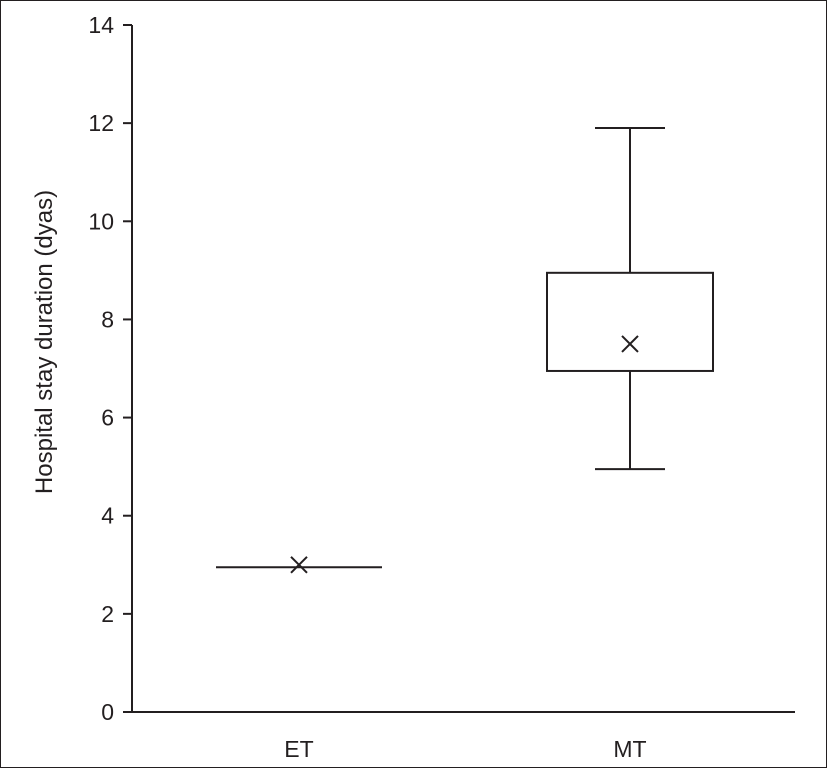 The width and height of the screenshot is (827, 768). What do you see at coordinates (101, 123) in the screenshot?
I see `y-tick-label: 12` at bounding box center [101, 123].